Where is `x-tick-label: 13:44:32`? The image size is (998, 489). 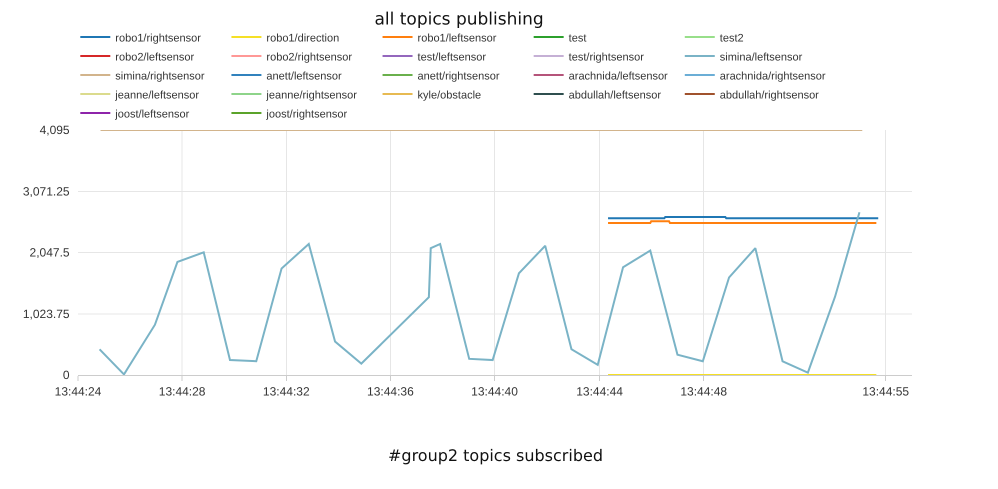
x-tick-label: 13:44:32 is located at coordinates (286, 391).